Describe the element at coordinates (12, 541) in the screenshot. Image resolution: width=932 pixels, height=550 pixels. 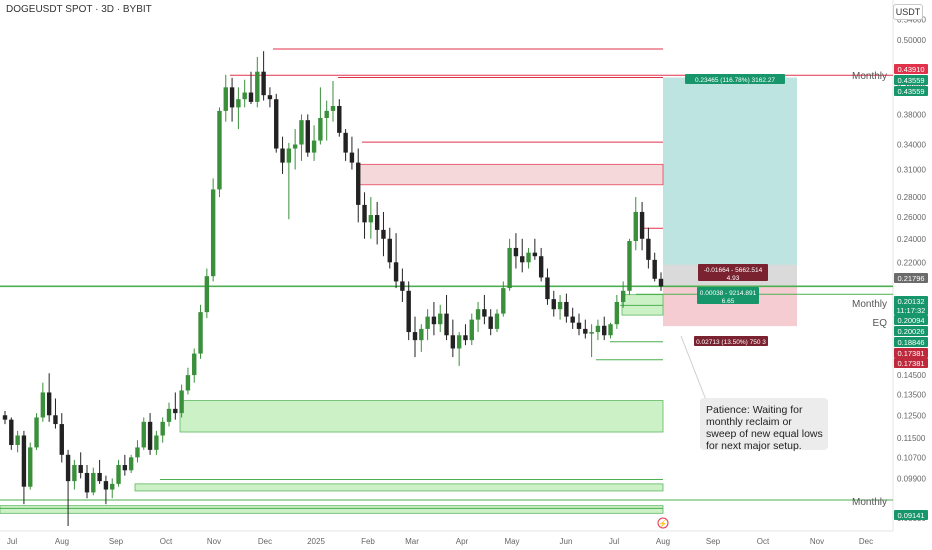
I see `x-tick-label: Jul` at that location.